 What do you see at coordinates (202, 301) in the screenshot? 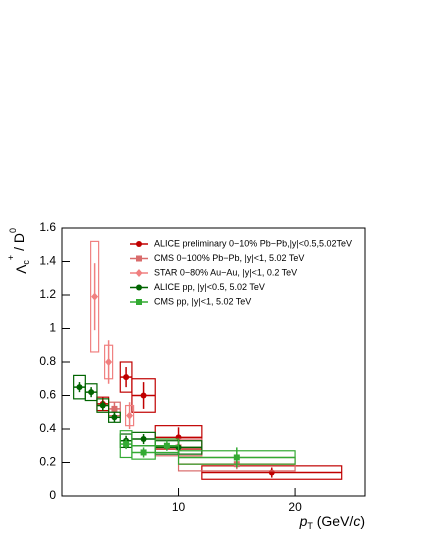
I see `legend-label: CMS pp, |y|<1, 5.02 TeV` at bounding box center [202, 301].